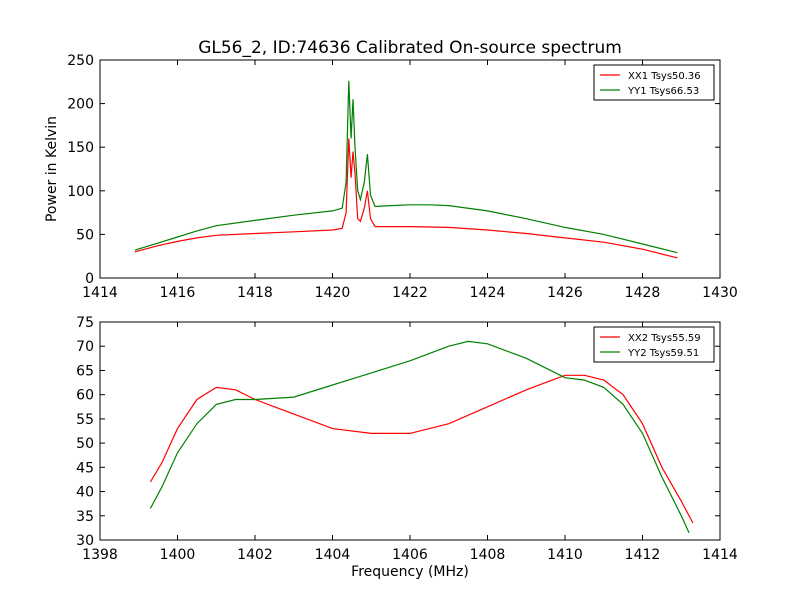 The image size is (800, 600). I want to click on y-tick-label: 65, so click(85, 371).